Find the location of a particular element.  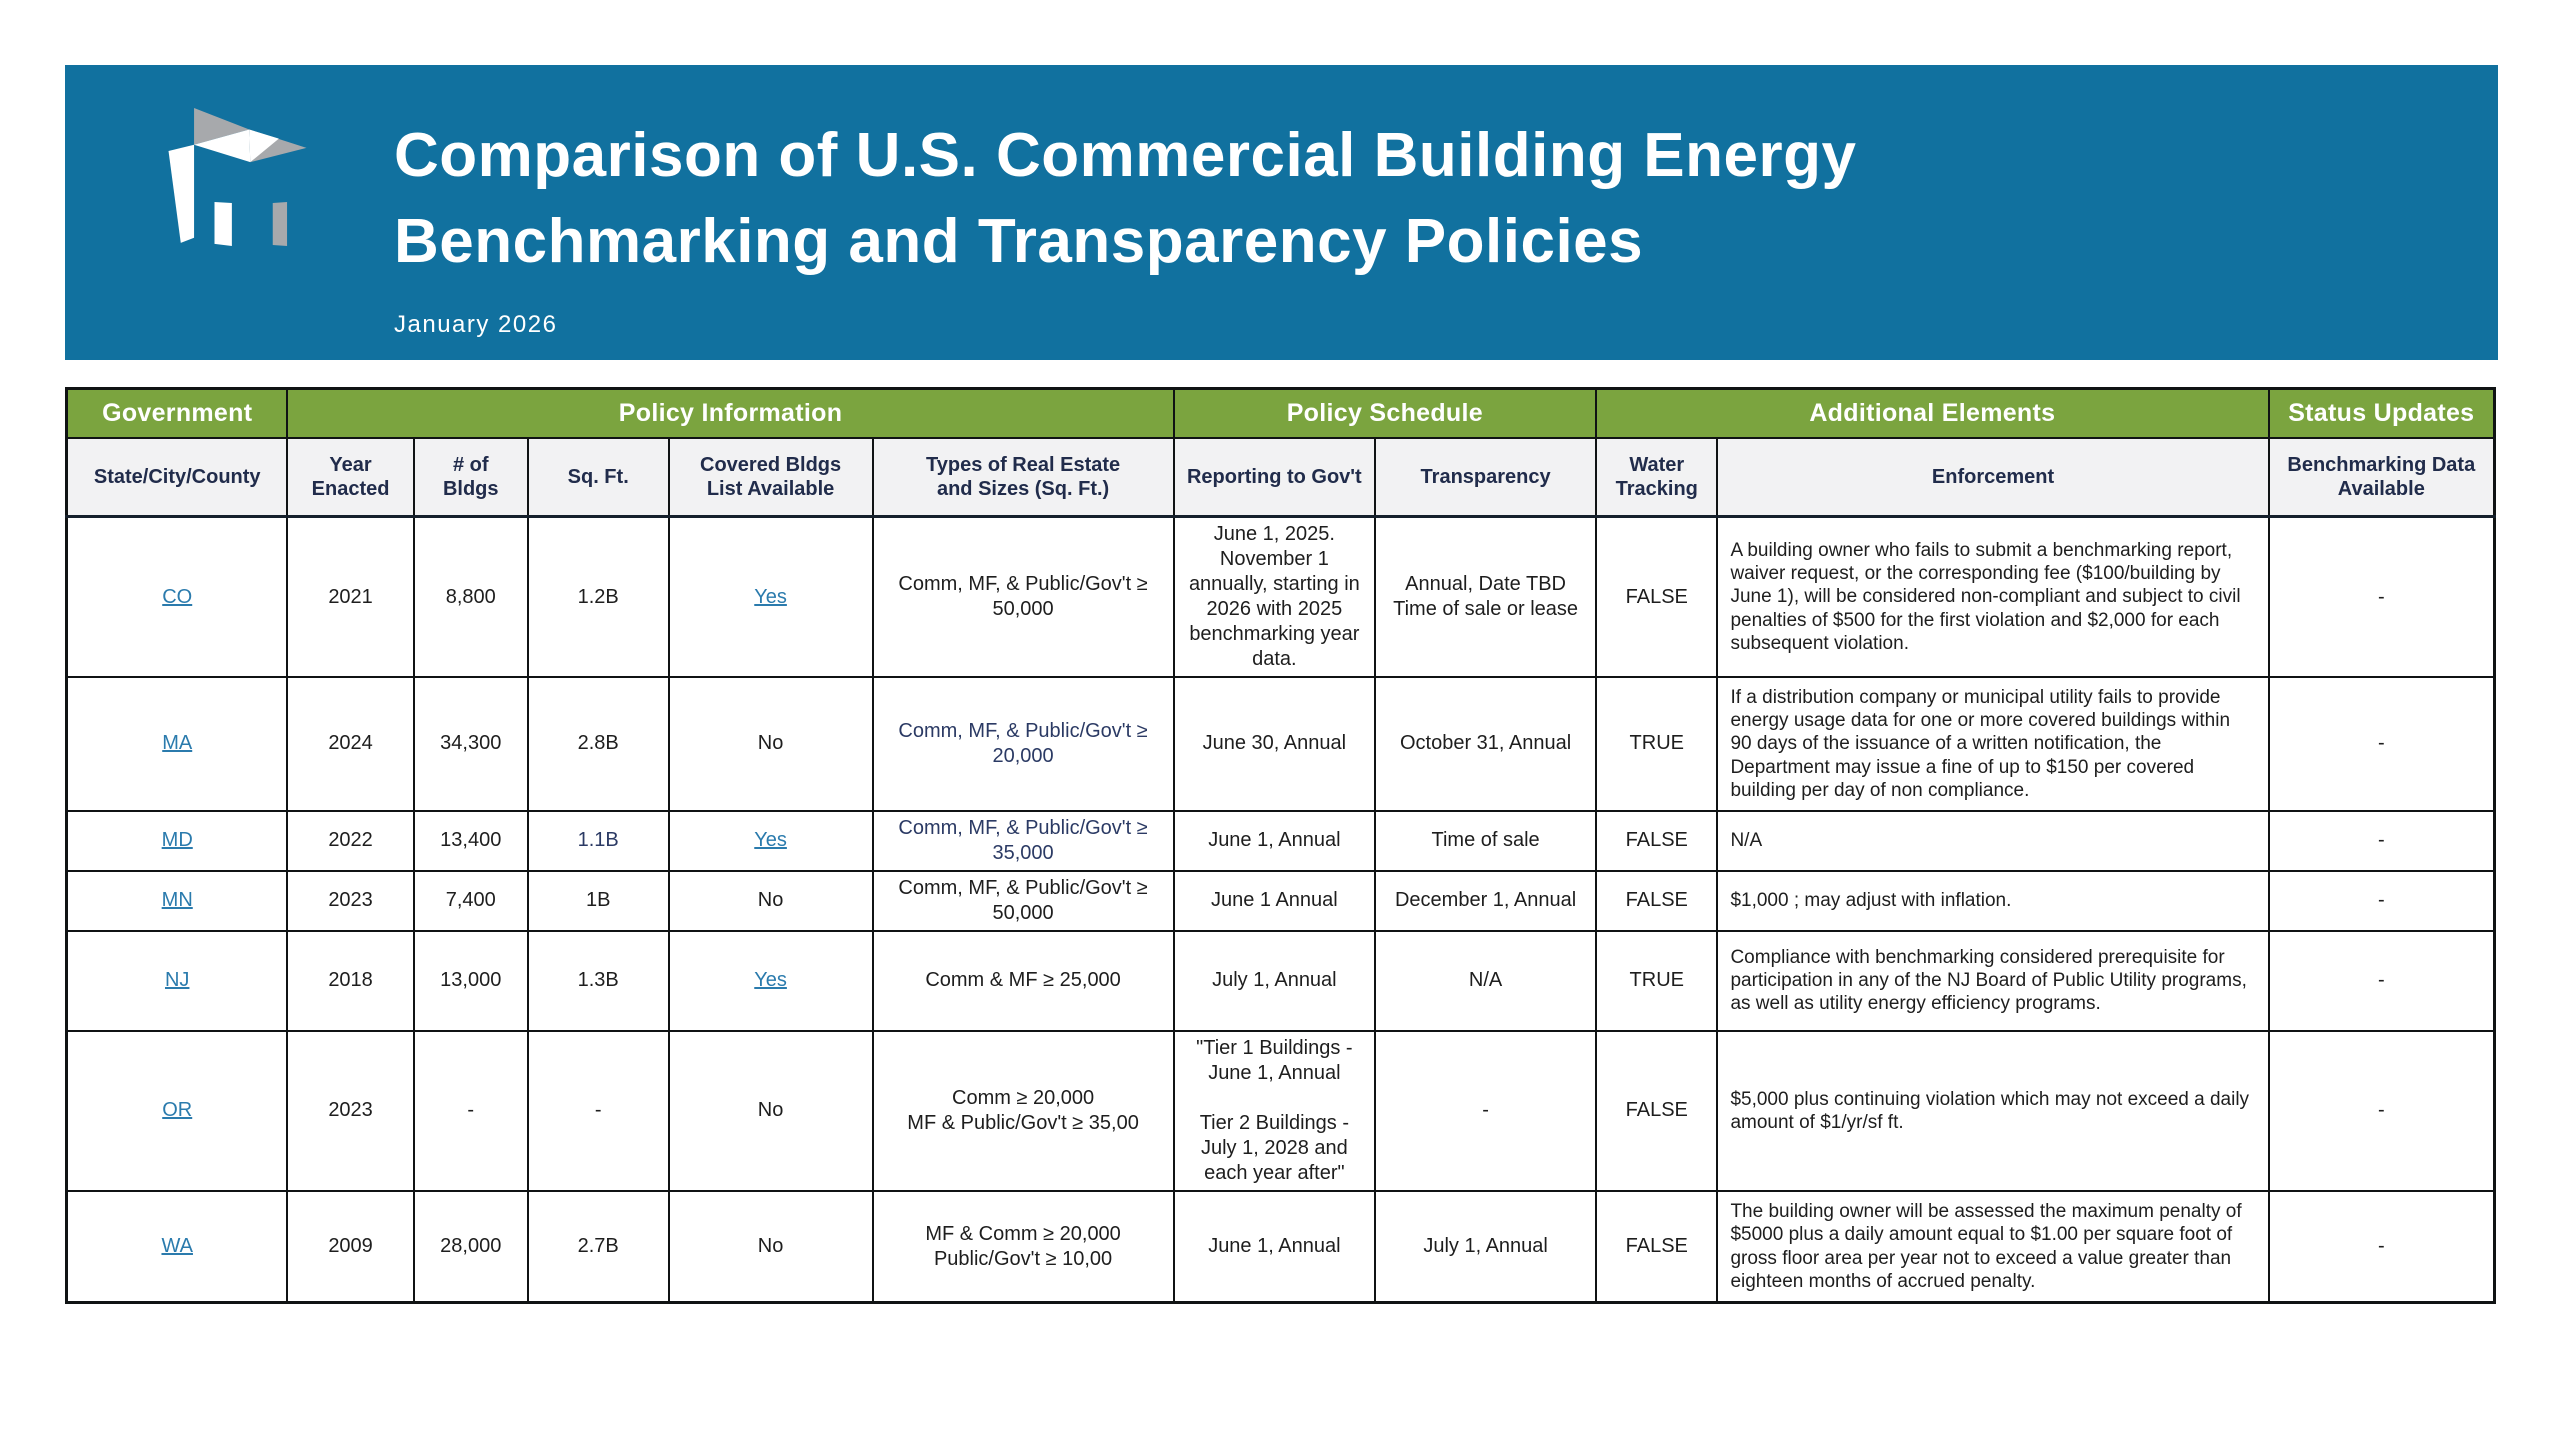

cell-enforcement: N/A is located at coordinates (1993, 840).